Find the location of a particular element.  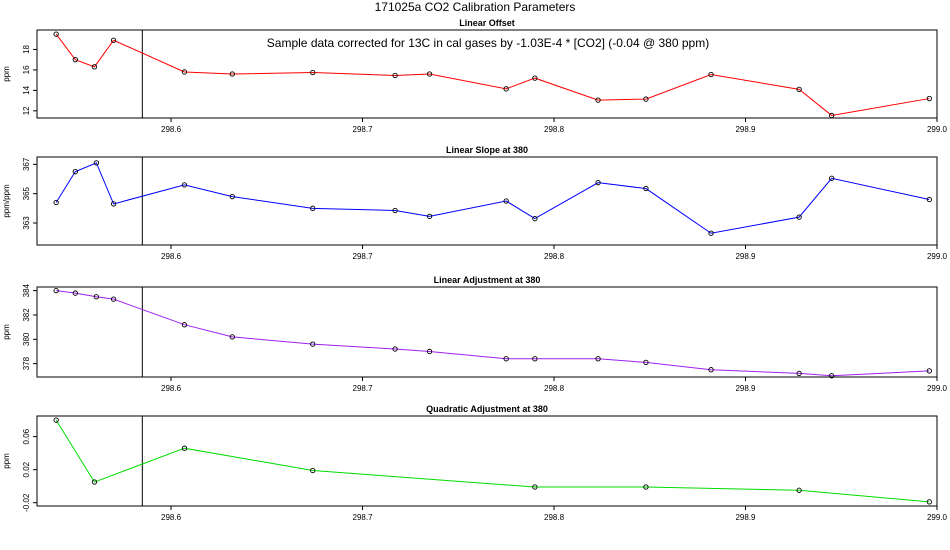

panel-title: Linear Adjustment at 380 is located at coordinates (487, 280).